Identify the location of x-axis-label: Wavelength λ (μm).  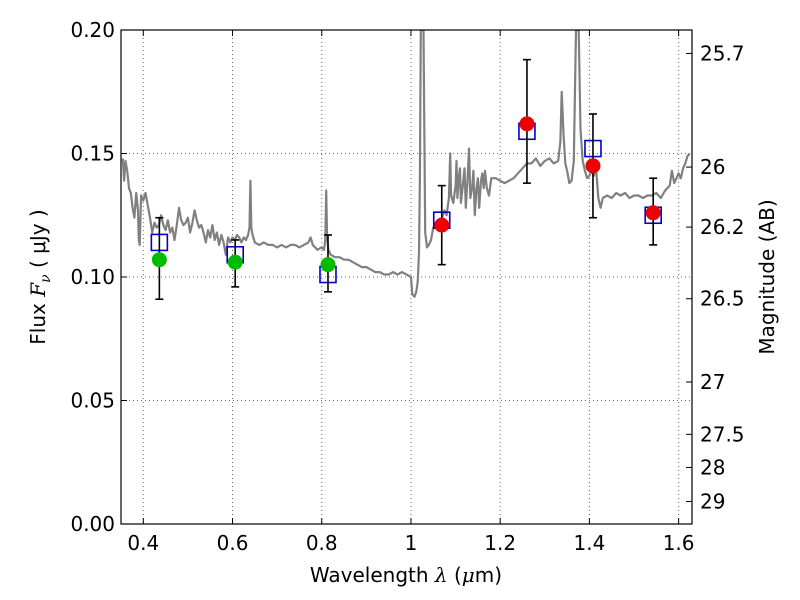
(406, 575).